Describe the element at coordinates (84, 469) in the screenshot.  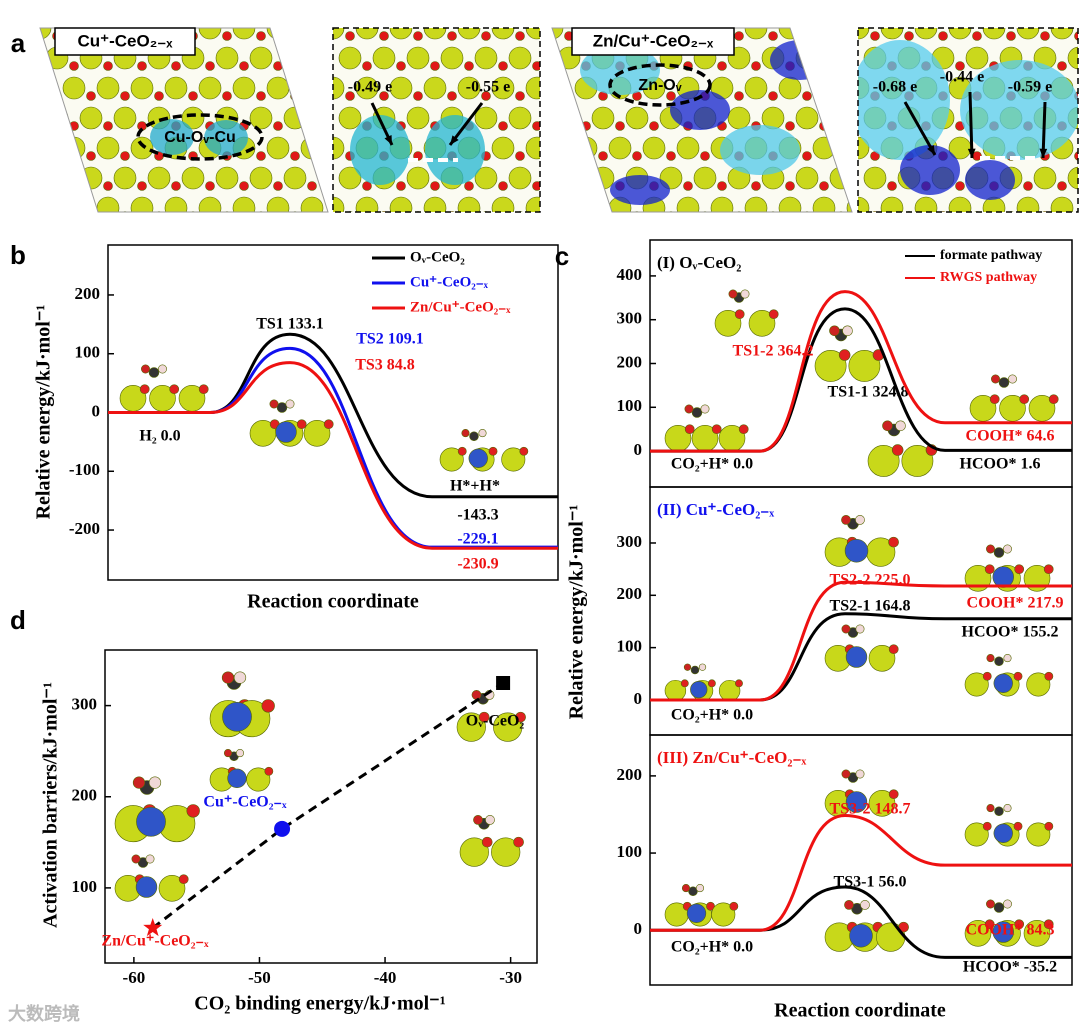
I see `y-tick-label: -100` at that location.